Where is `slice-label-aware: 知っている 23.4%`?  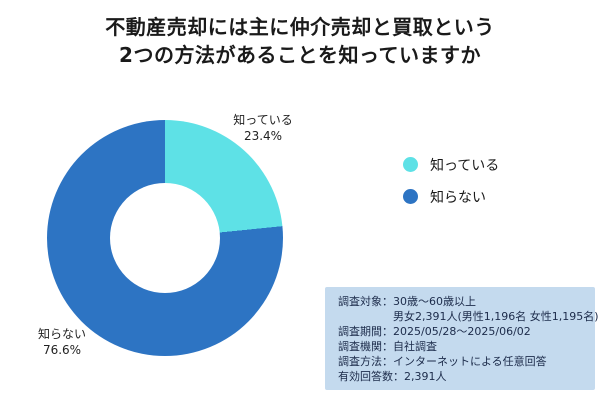
slice-label-aware: 知っている 23.4% is located at coordinates (263, 128).